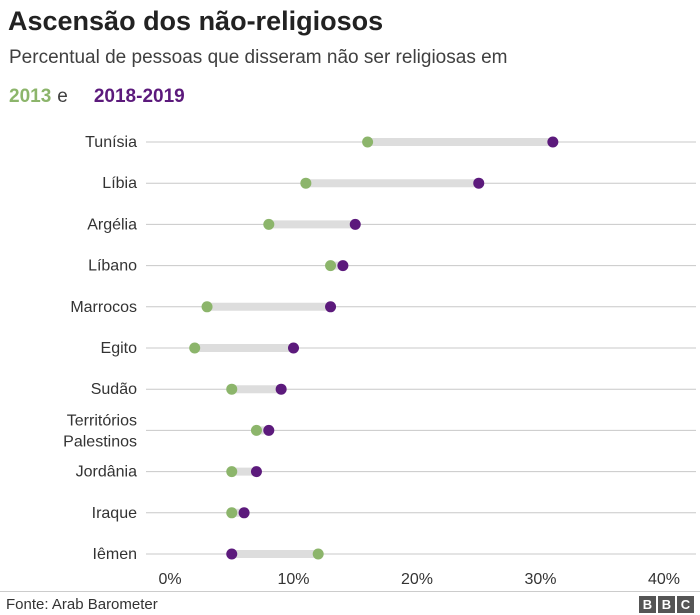 Image resolution: width=700 pixels, height=615 pixels. What do you see at coordinates (540, 579) in the screenshot?
I see `x-tick-label: 30%` at bounding box center [540, 579].